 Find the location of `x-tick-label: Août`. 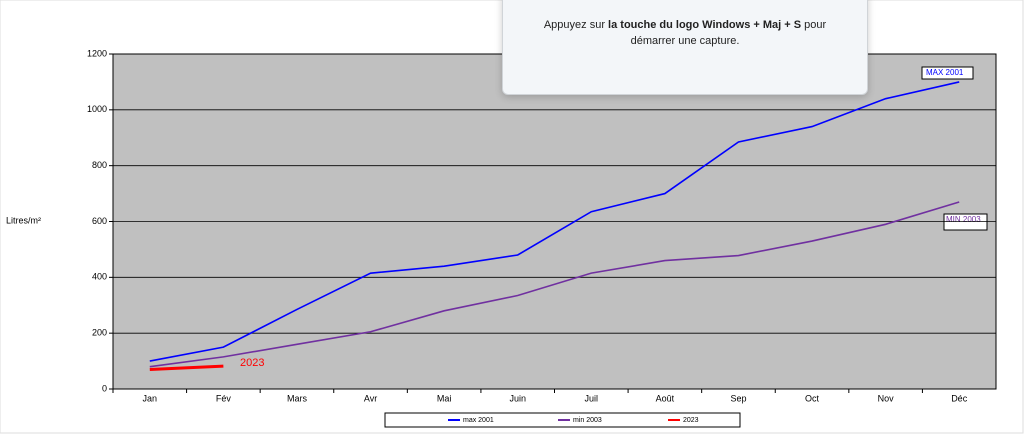

x-tick-label: Août is located at coordinates (665, 398).